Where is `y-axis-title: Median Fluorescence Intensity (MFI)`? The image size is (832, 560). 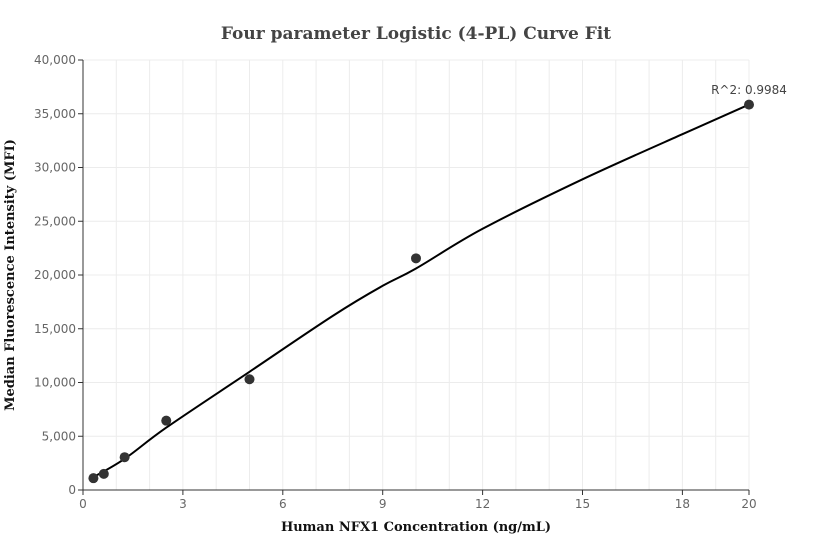 y-axis-title: Median Fluorescence Intensity (MFI) is located at coordinates (10, 275).